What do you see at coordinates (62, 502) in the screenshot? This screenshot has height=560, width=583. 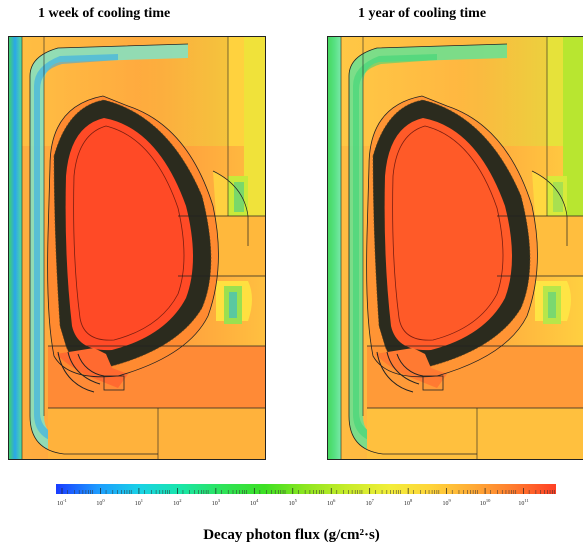 I see `colorbar-tick-label: 10⁻¹` at bounding box center [62, 502].